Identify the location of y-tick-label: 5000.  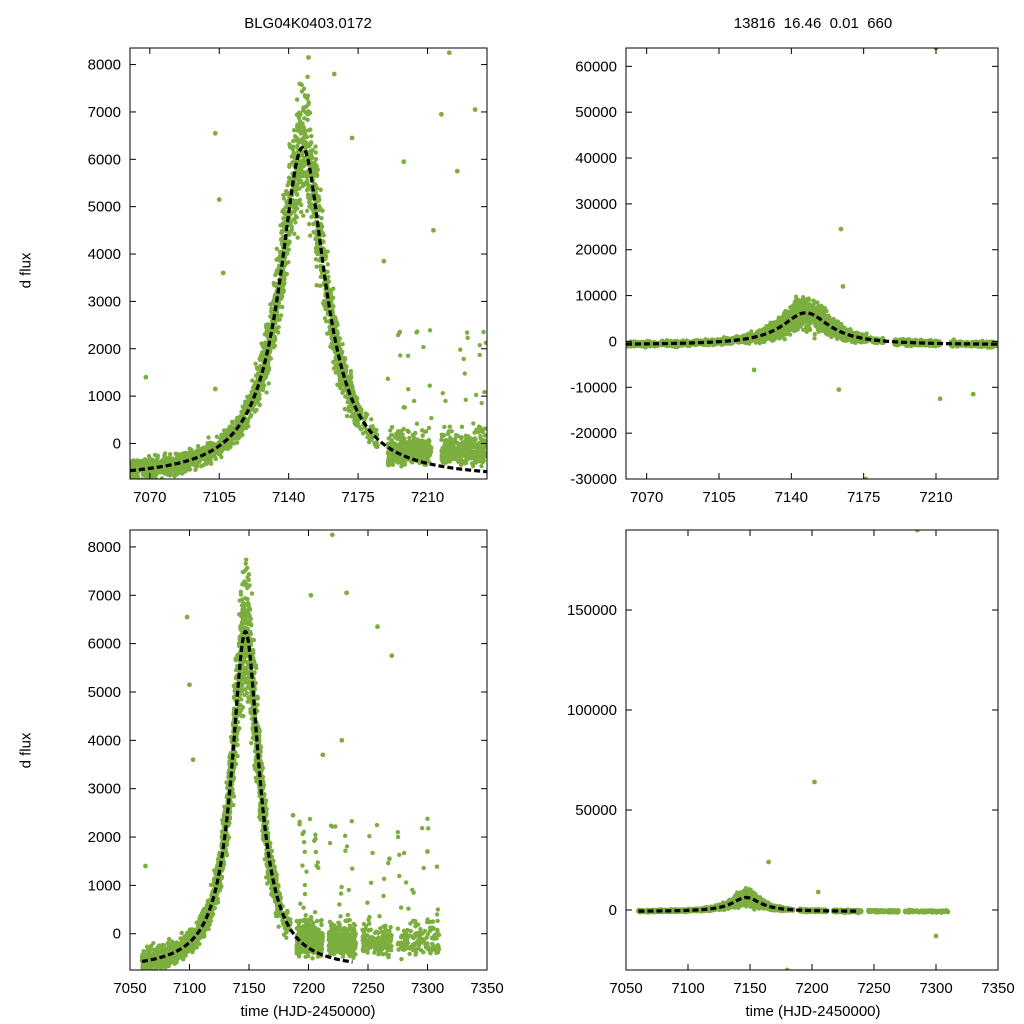
(104, 207).